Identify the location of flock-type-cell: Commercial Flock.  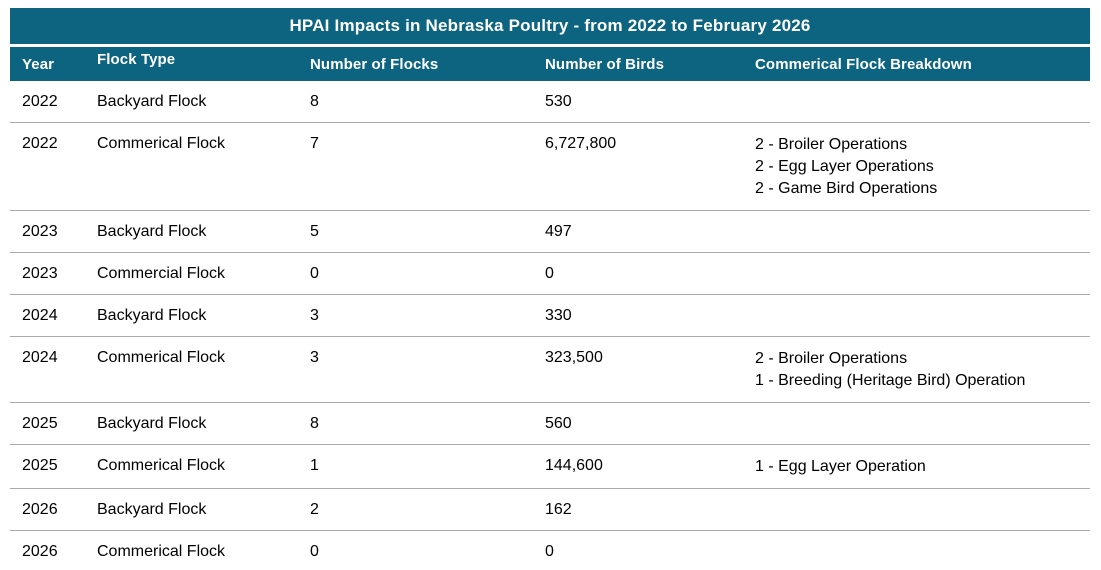
(191, 273).